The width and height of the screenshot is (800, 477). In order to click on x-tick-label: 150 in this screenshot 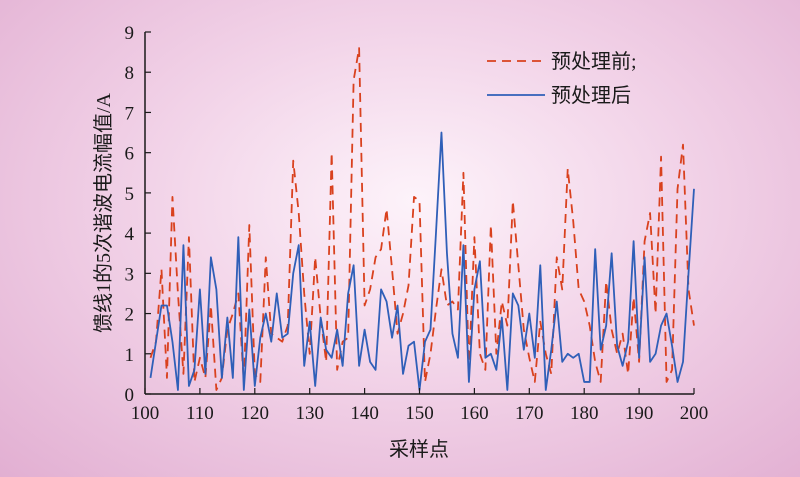, I will do `click(419, 413)`.